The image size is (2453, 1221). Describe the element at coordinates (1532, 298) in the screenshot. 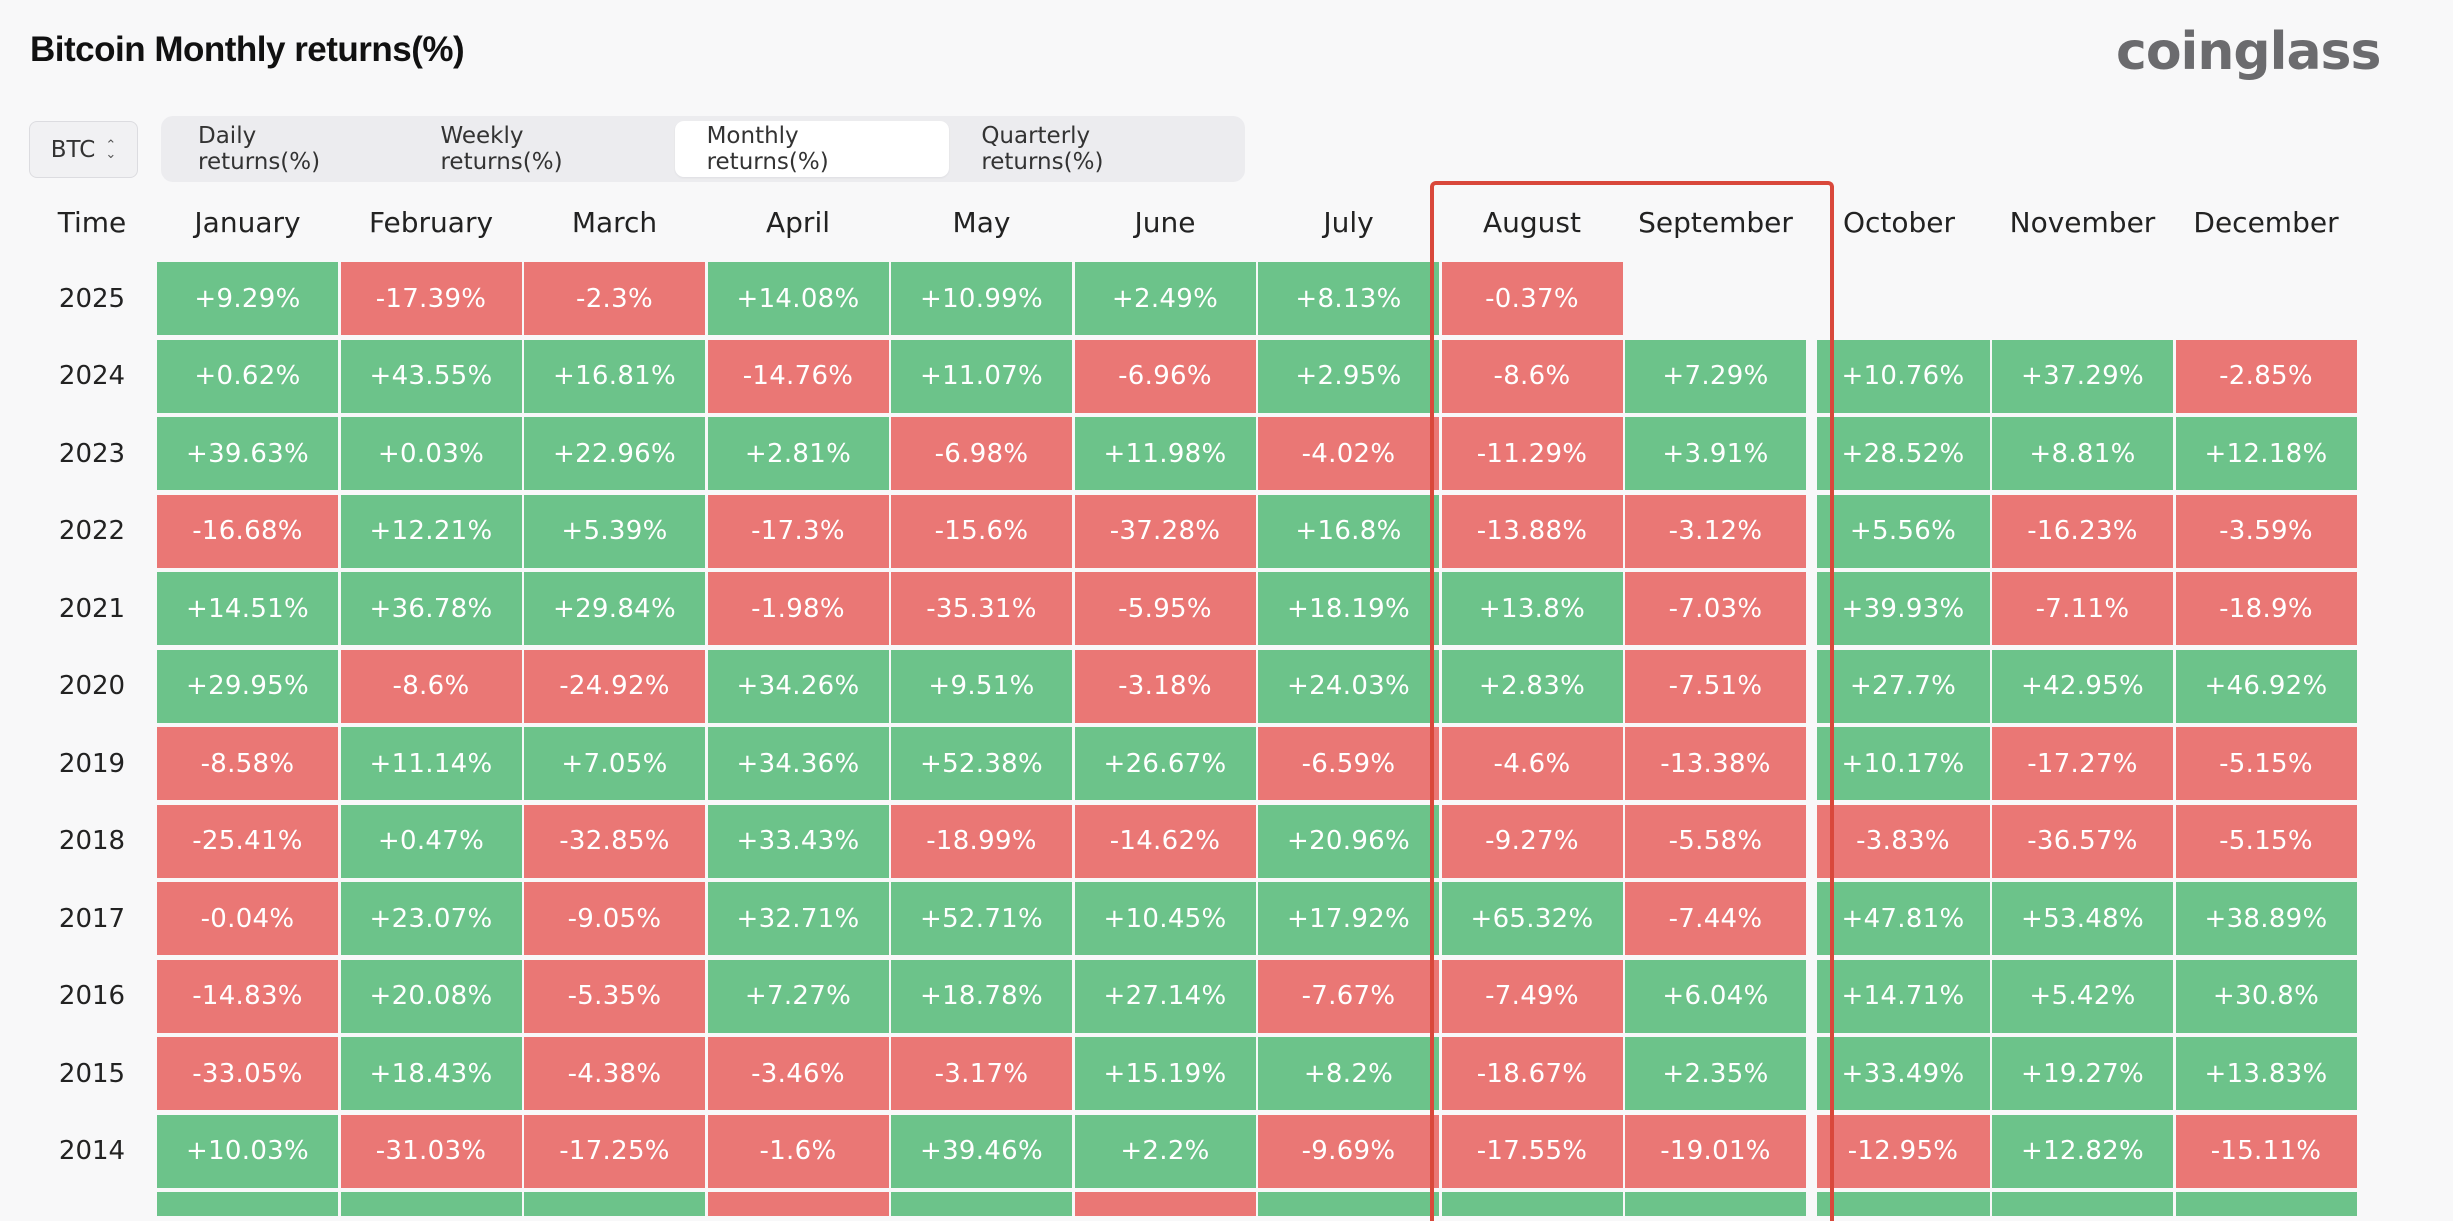

I see `return-cell: -0.37%` at that location.